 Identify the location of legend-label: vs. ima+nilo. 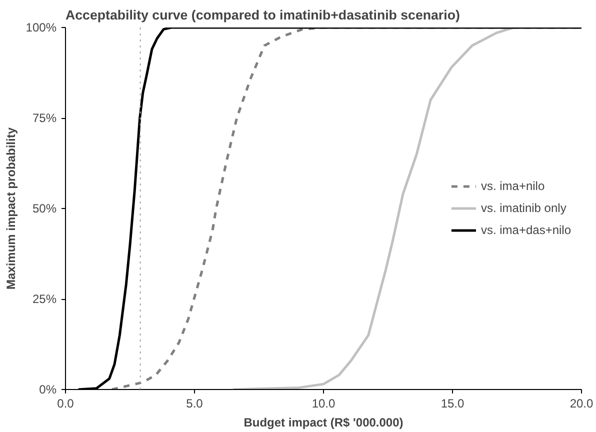
(512, 186).